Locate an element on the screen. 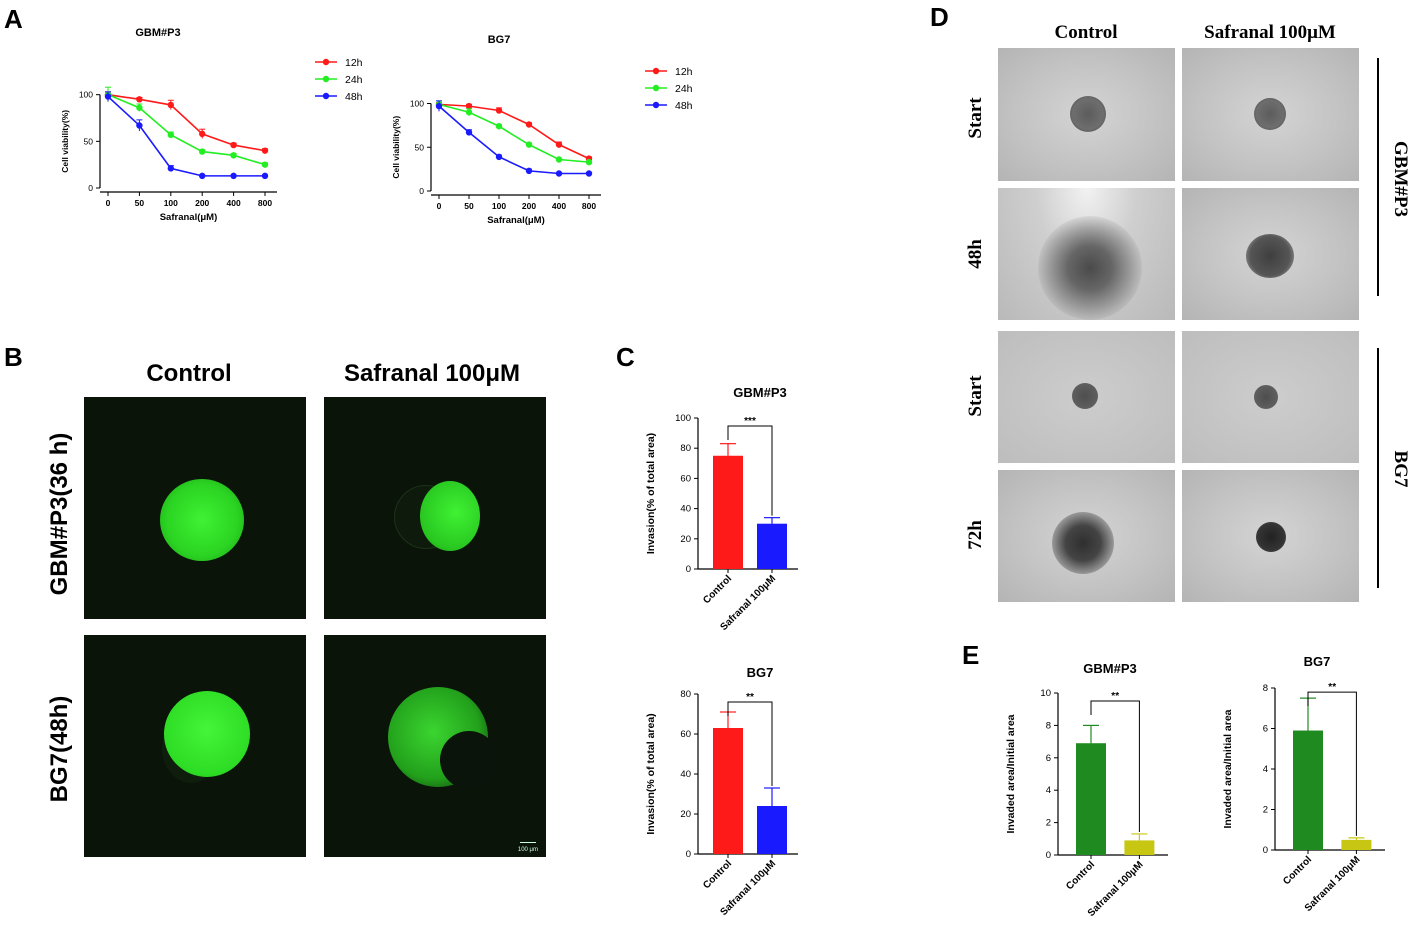 The width and height of the screenshot is (1410, 938). panel-letter-e: E is located at coordinates (971, 655).